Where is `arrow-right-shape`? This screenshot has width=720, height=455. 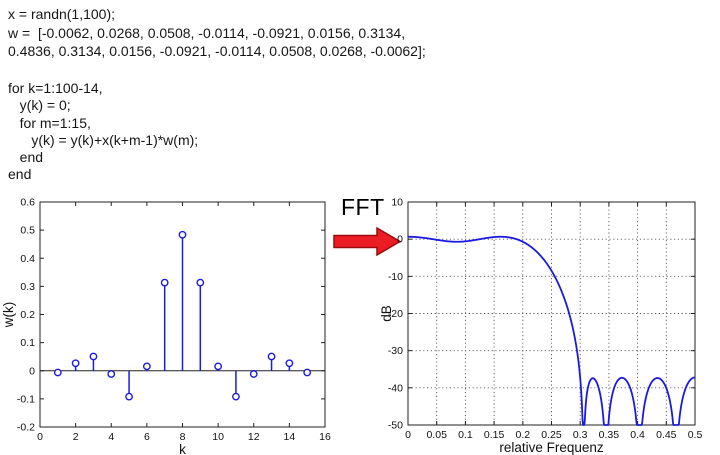
arrow-right-shape is located at coordinates (367, 241).